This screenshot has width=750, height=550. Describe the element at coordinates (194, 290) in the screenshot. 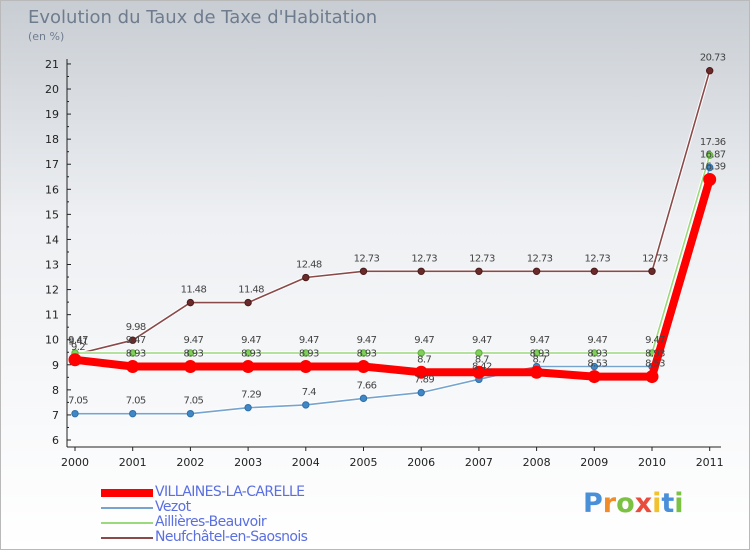

I see `data-label: 11.48` at that location.